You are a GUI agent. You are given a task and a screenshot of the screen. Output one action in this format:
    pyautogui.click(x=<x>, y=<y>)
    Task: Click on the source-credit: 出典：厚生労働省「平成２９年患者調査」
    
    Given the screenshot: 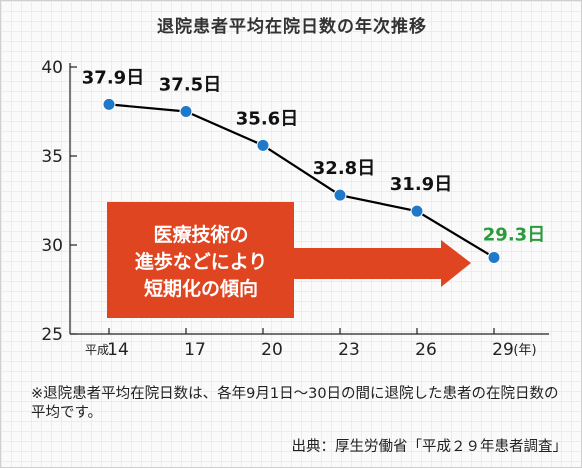 What is the action you would take?
    pyautogui.click(x=429, y=447)
    